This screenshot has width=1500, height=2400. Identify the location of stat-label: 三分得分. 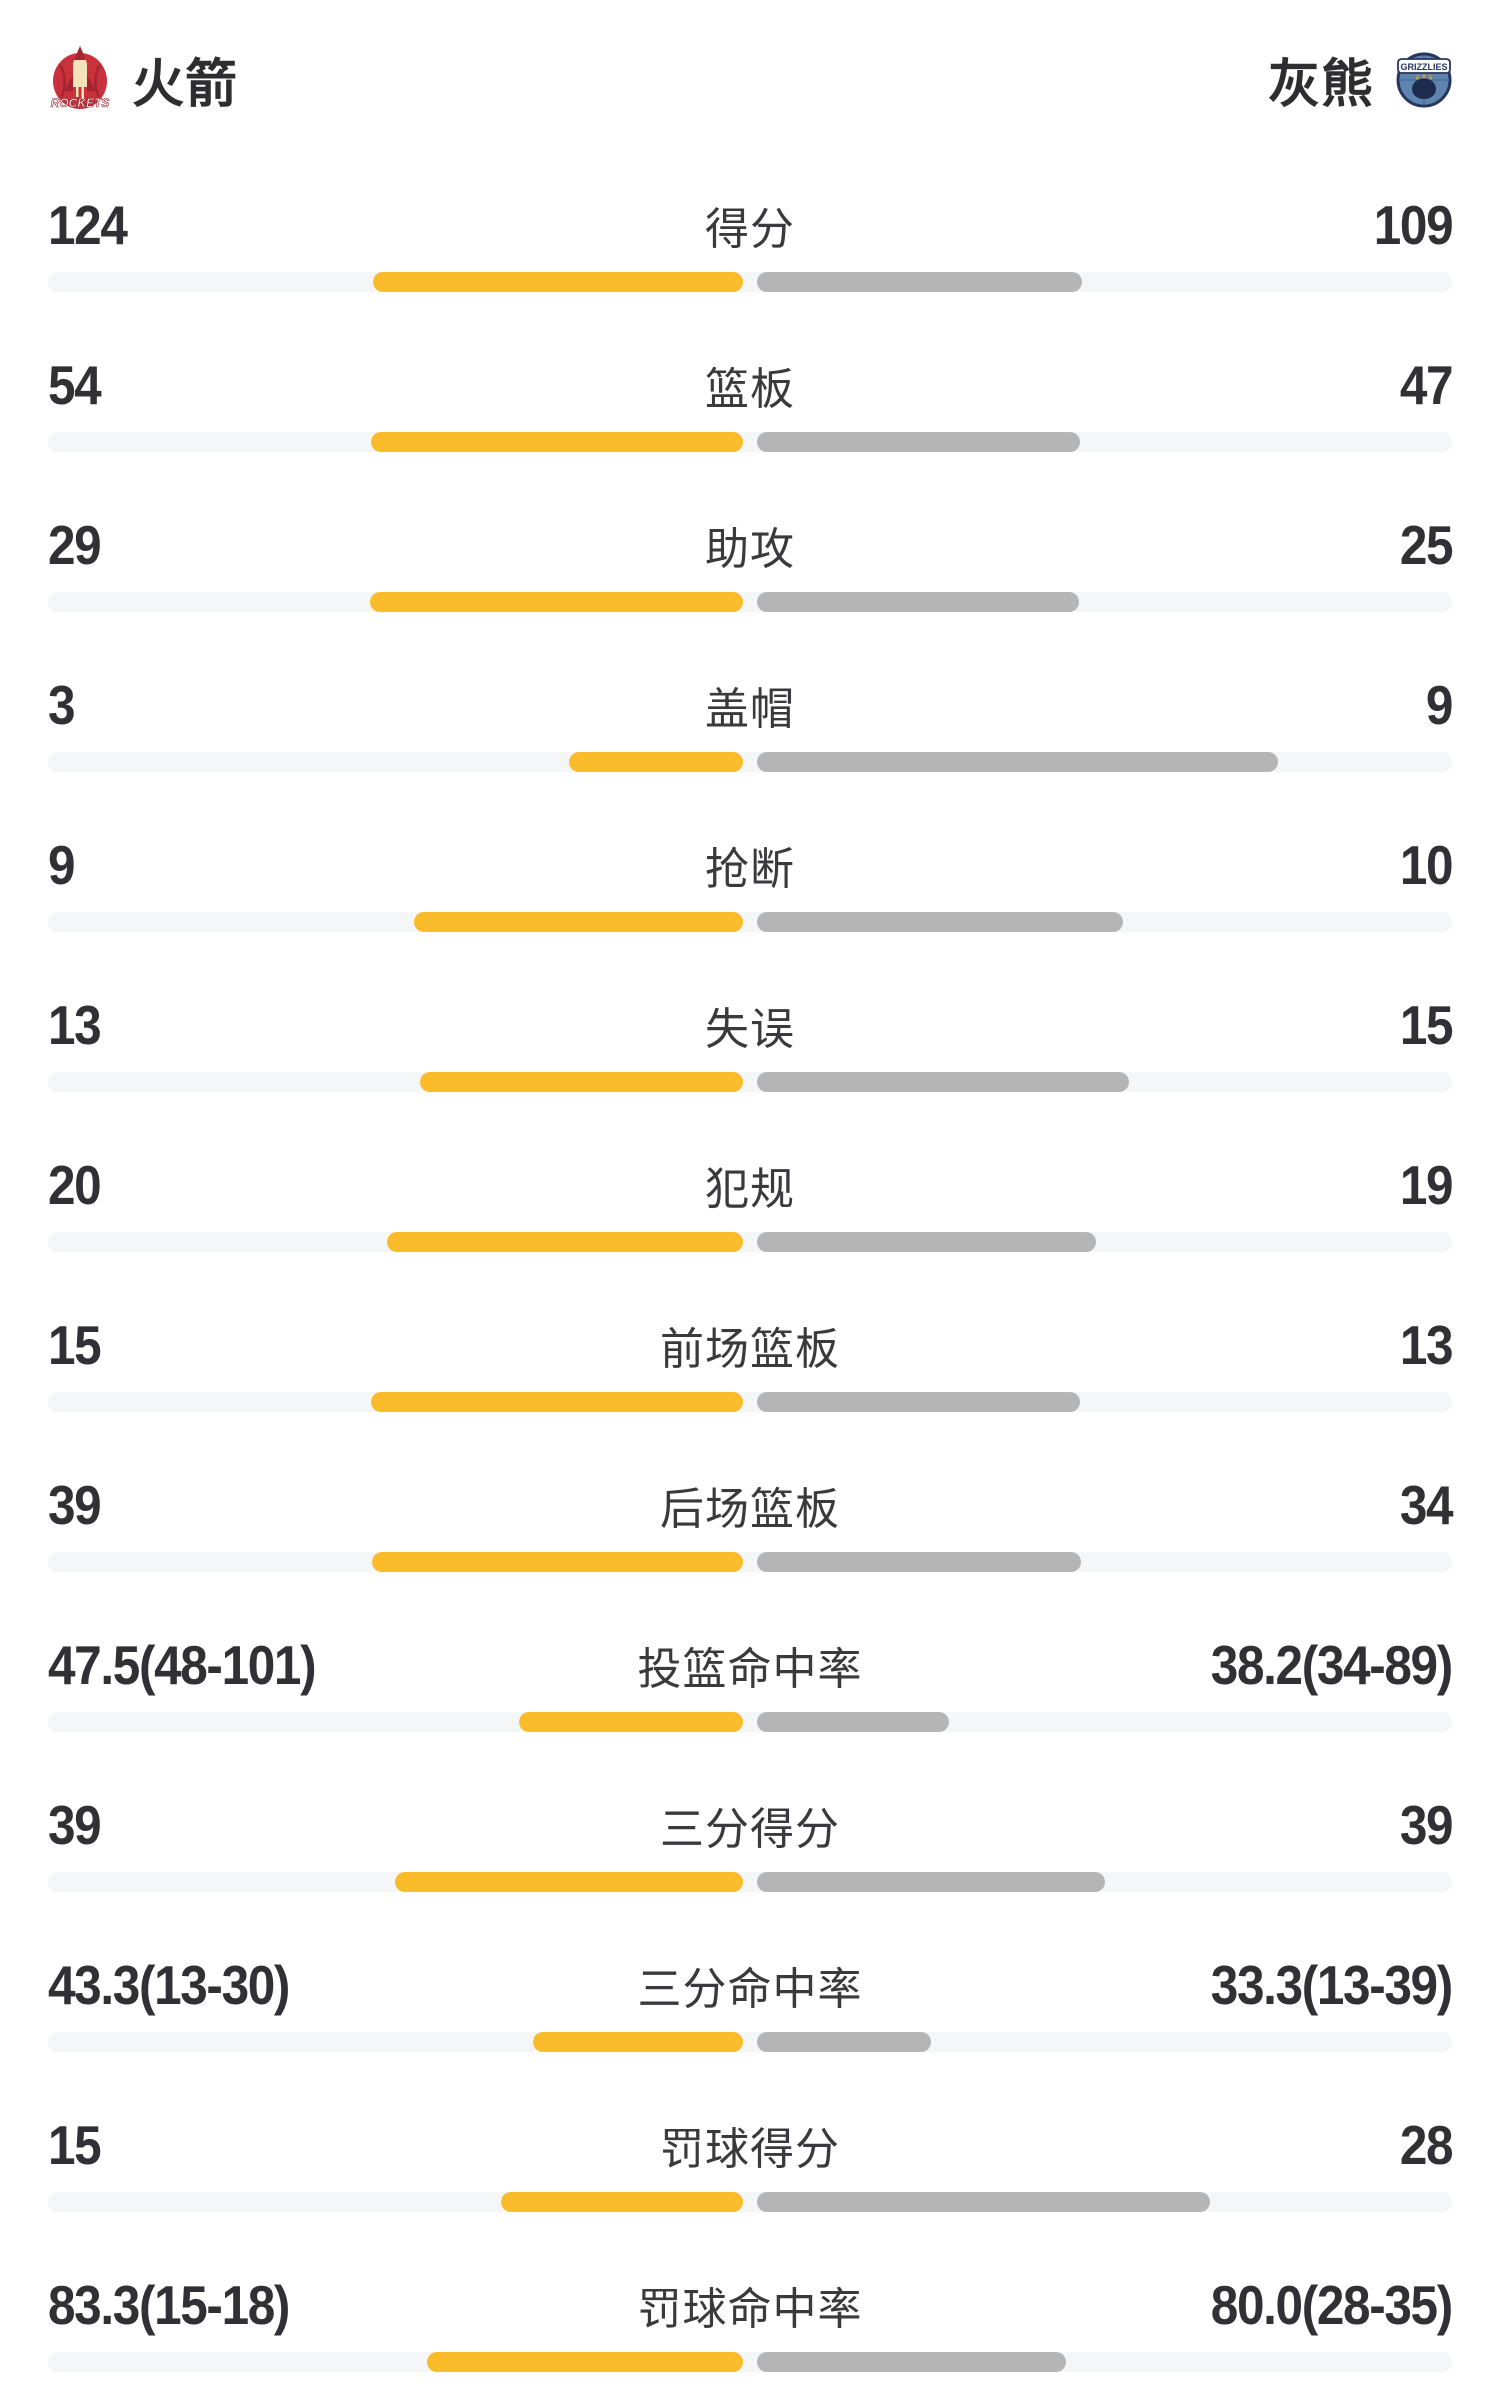
(750, 1829).